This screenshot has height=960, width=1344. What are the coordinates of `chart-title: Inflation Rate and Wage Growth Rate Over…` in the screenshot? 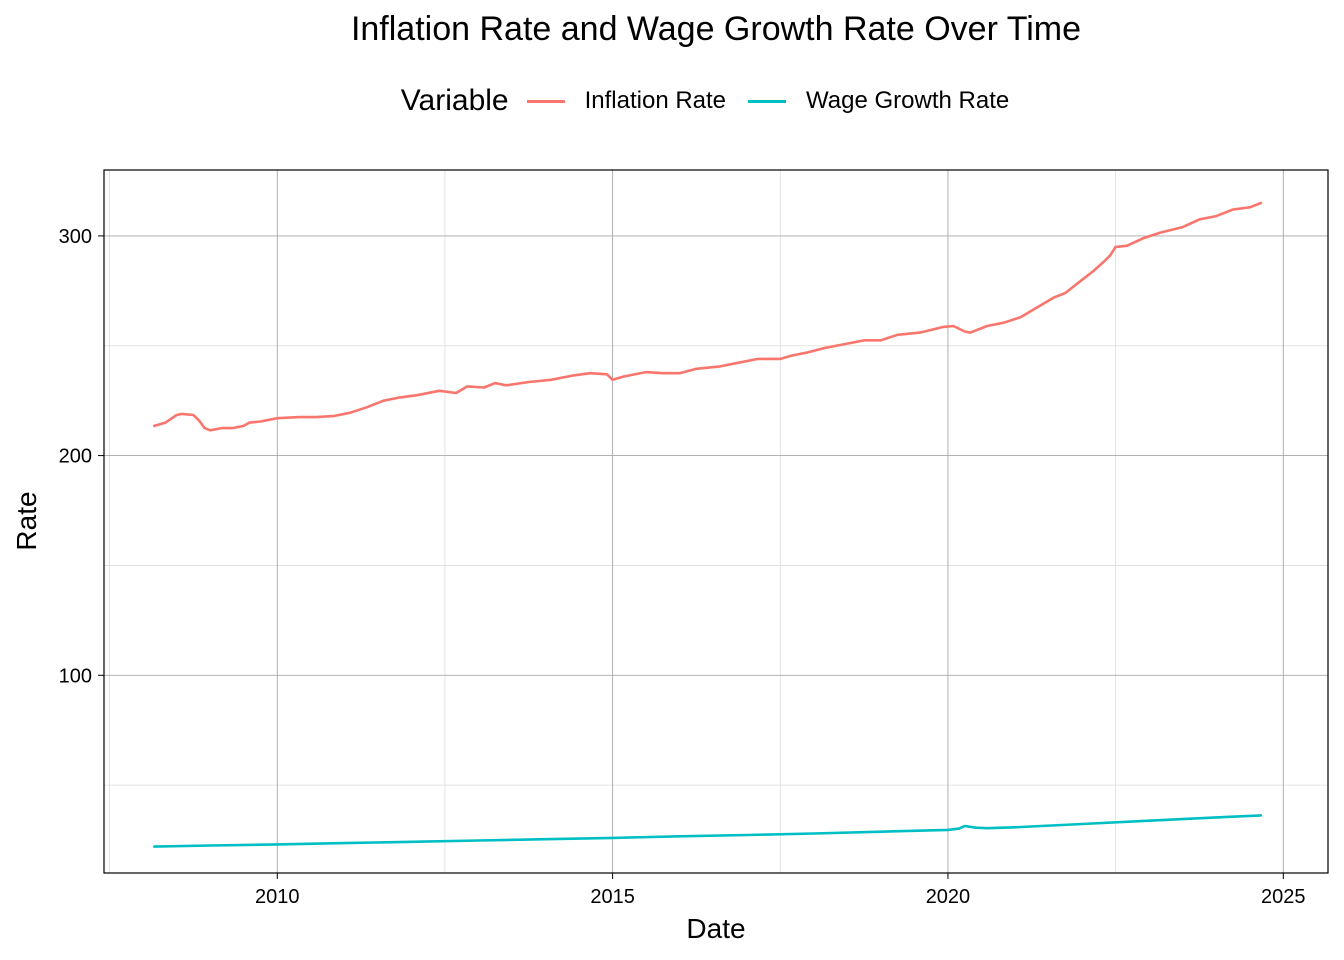 It's located at (716, 29).